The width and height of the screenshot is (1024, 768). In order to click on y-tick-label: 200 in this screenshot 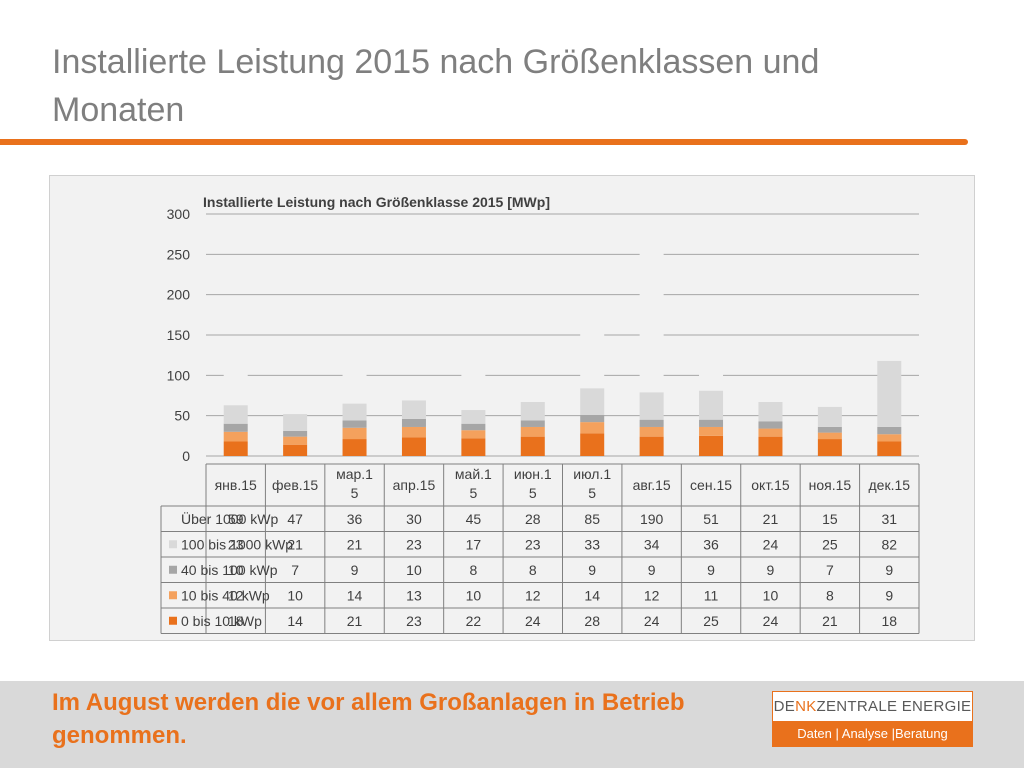, I will do `click(179, 295)`.